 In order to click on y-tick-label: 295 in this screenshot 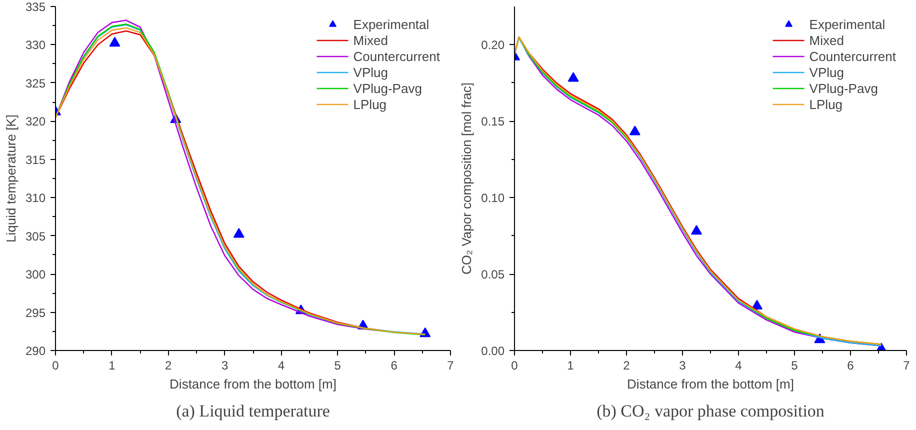, I will do `click(35, 313)`.